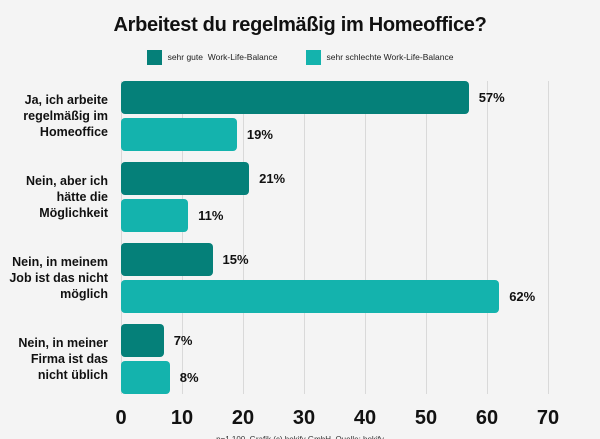 This screenshot has width=600, height=439. Describe the element at coordinates (259, 134) in the screenshot. I see `bar-value-label: 19%` at that location.